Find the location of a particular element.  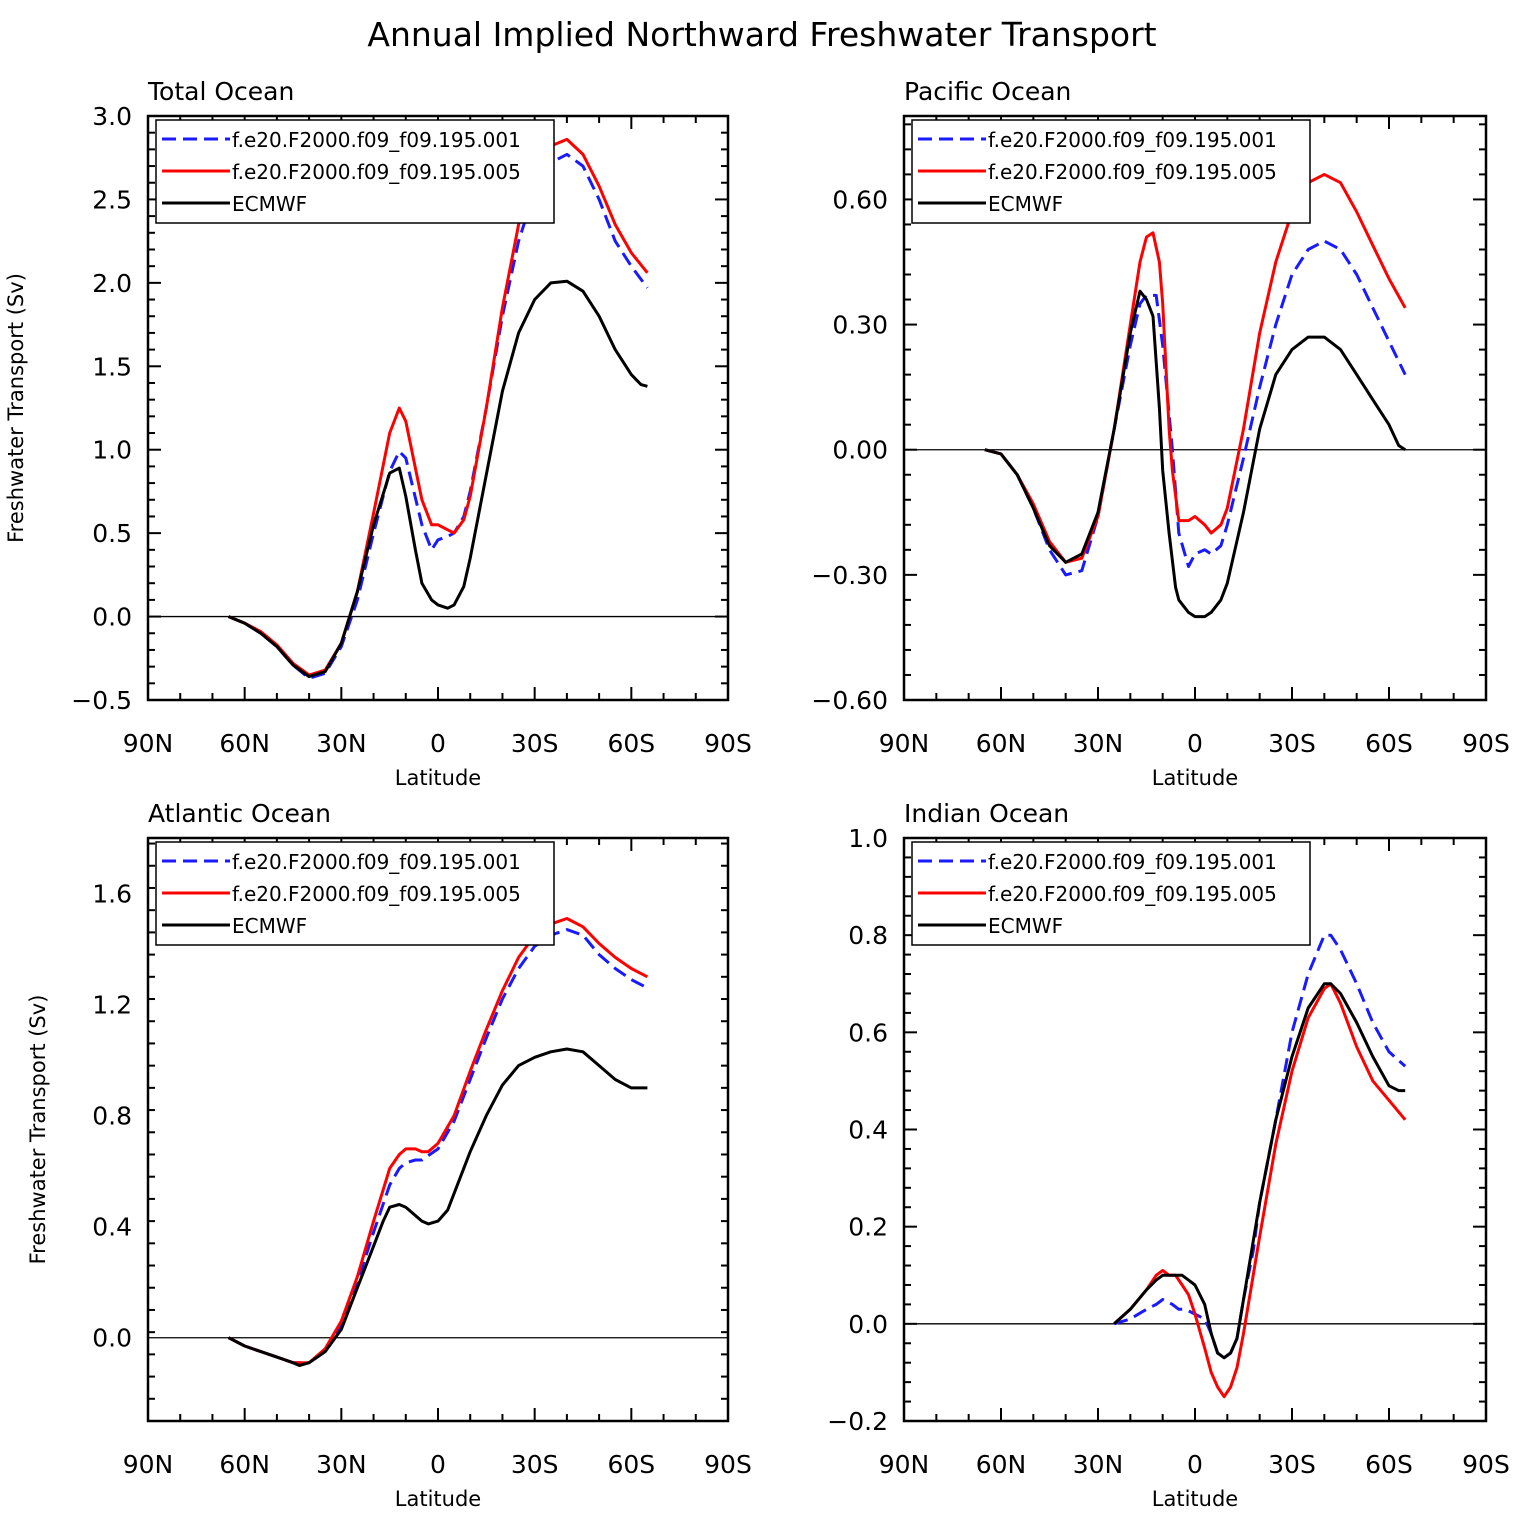

indian-ocean-y-tick-label: 1.0 is located at coordinates (868, 838).